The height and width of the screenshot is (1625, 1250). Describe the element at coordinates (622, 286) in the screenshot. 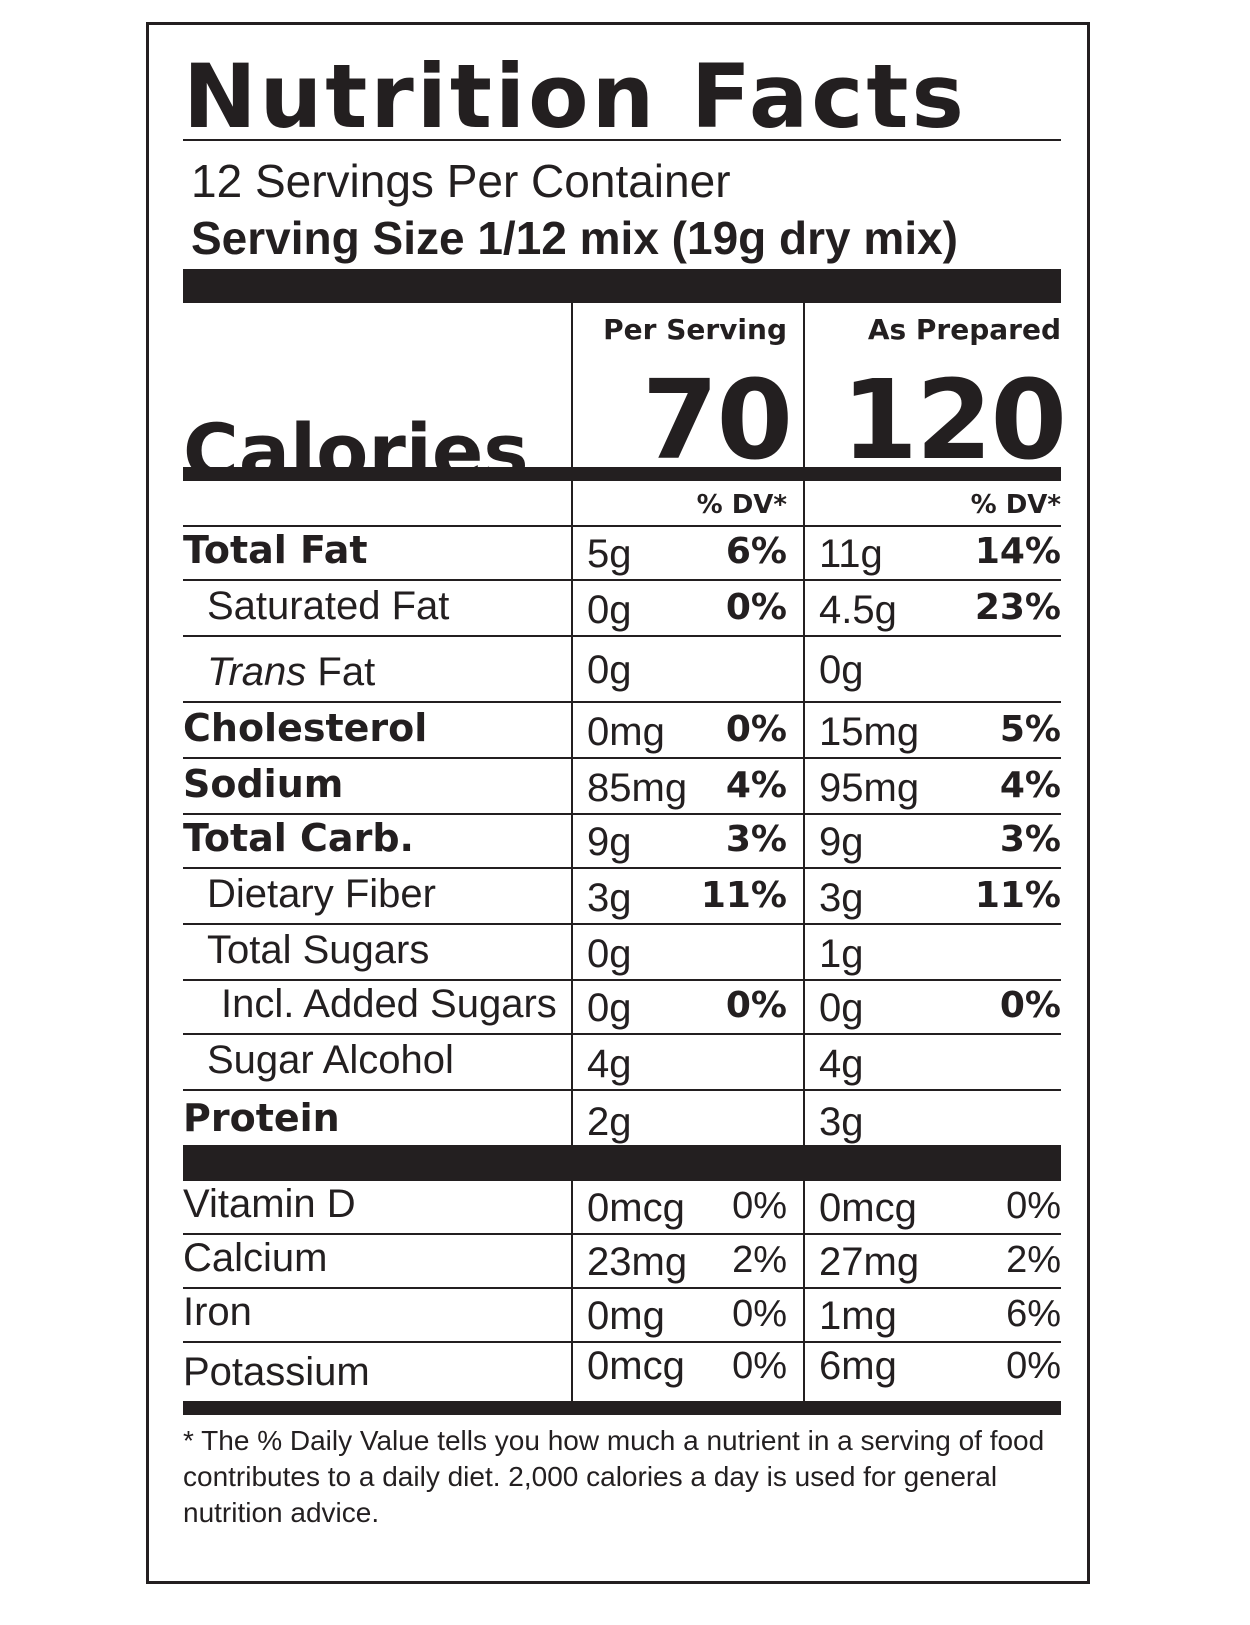

I see `thick-divider-top` at that location.